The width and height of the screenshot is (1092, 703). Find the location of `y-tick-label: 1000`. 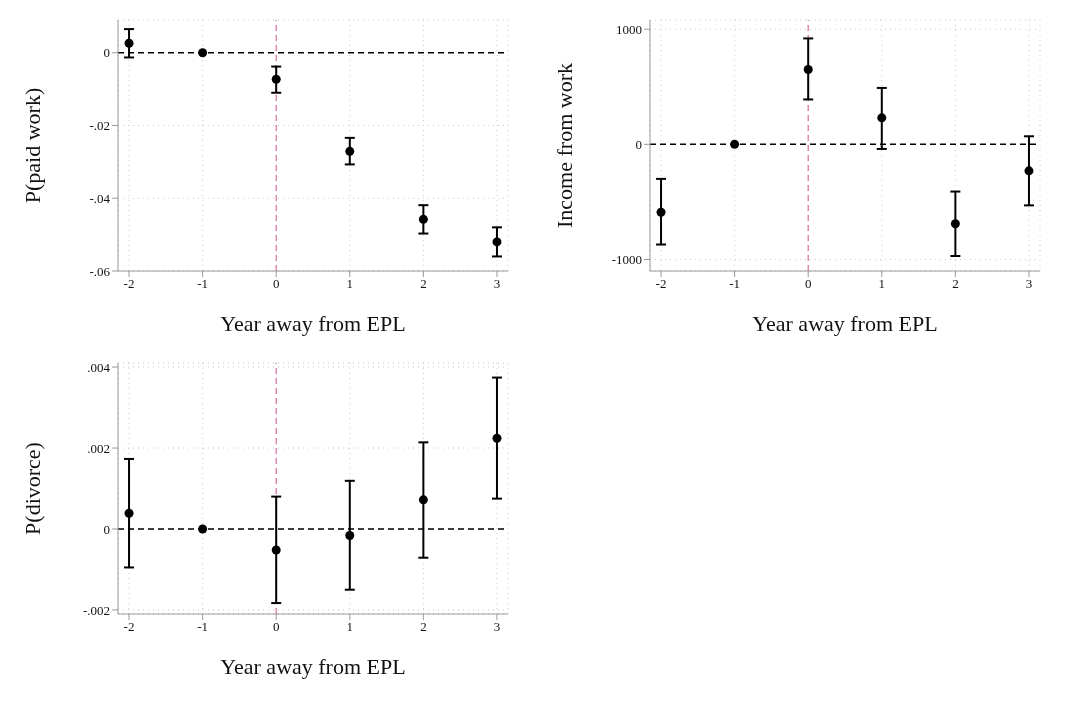

y-tick-label: 1000 is located at coordinates (629, 29).